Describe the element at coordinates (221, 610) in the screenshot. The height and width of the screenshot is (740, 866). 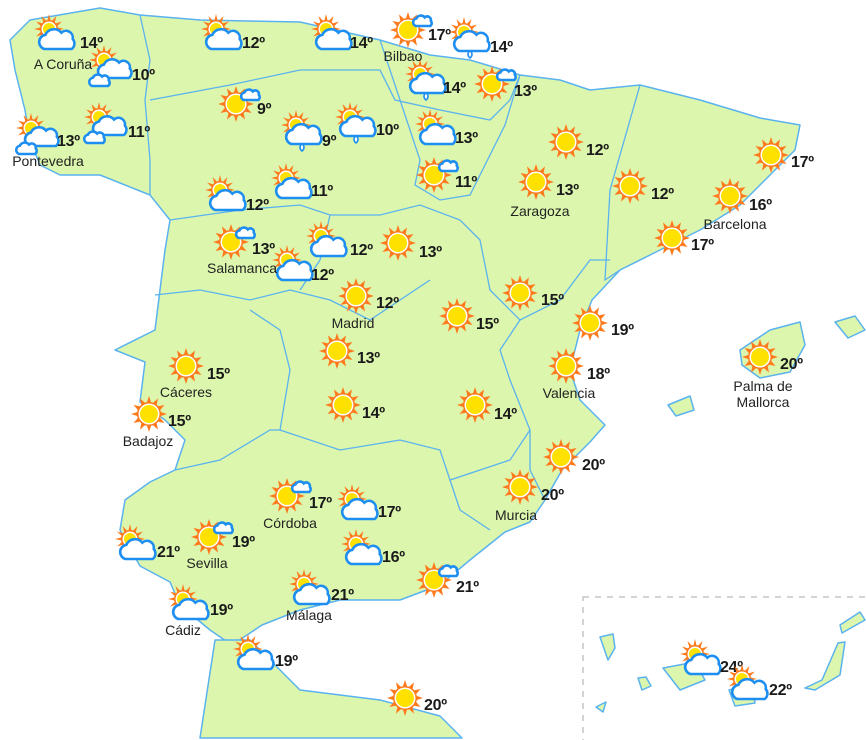
I see `temperature-label: 19º` at that location.